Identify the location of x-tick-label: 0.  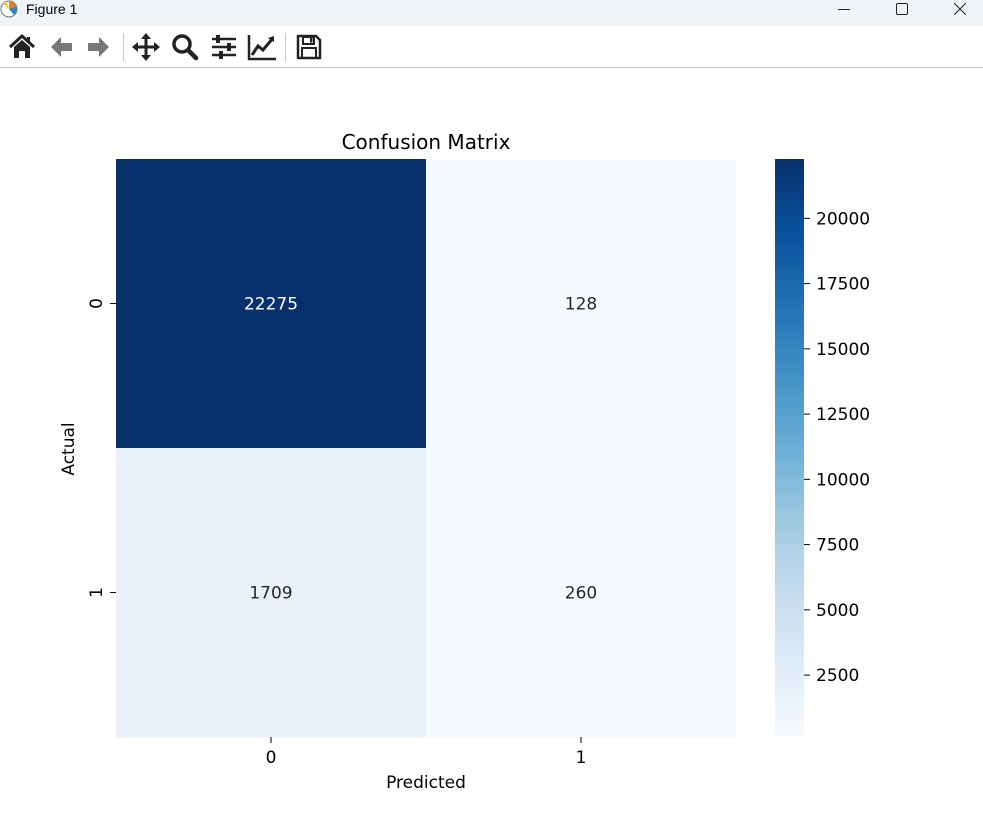
(271, 758).